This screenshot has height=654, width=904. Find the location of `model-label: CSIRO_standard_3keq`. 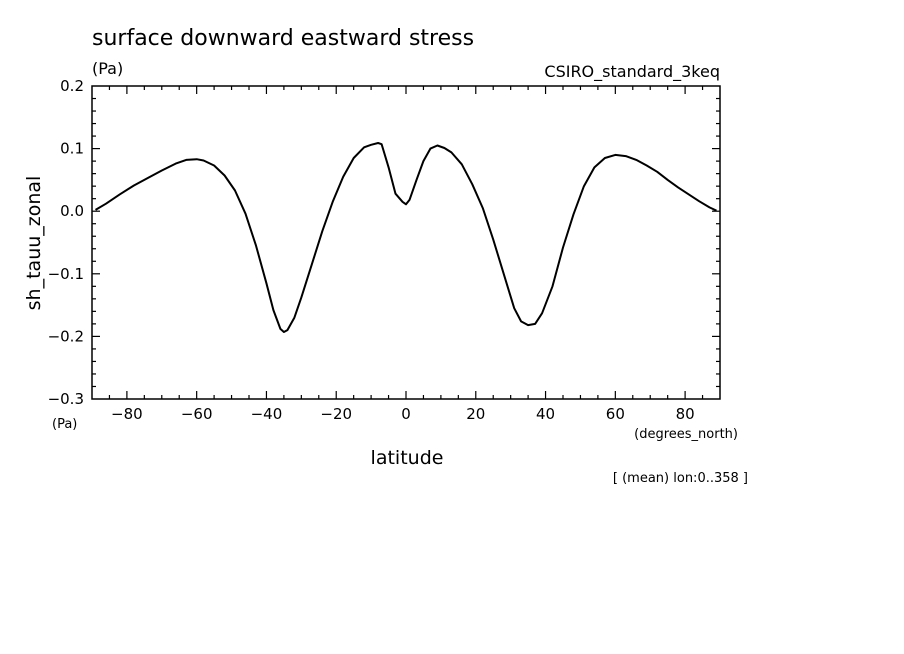

model-label: CSIRO_standard_3keq is located at coordinates (632, 72).